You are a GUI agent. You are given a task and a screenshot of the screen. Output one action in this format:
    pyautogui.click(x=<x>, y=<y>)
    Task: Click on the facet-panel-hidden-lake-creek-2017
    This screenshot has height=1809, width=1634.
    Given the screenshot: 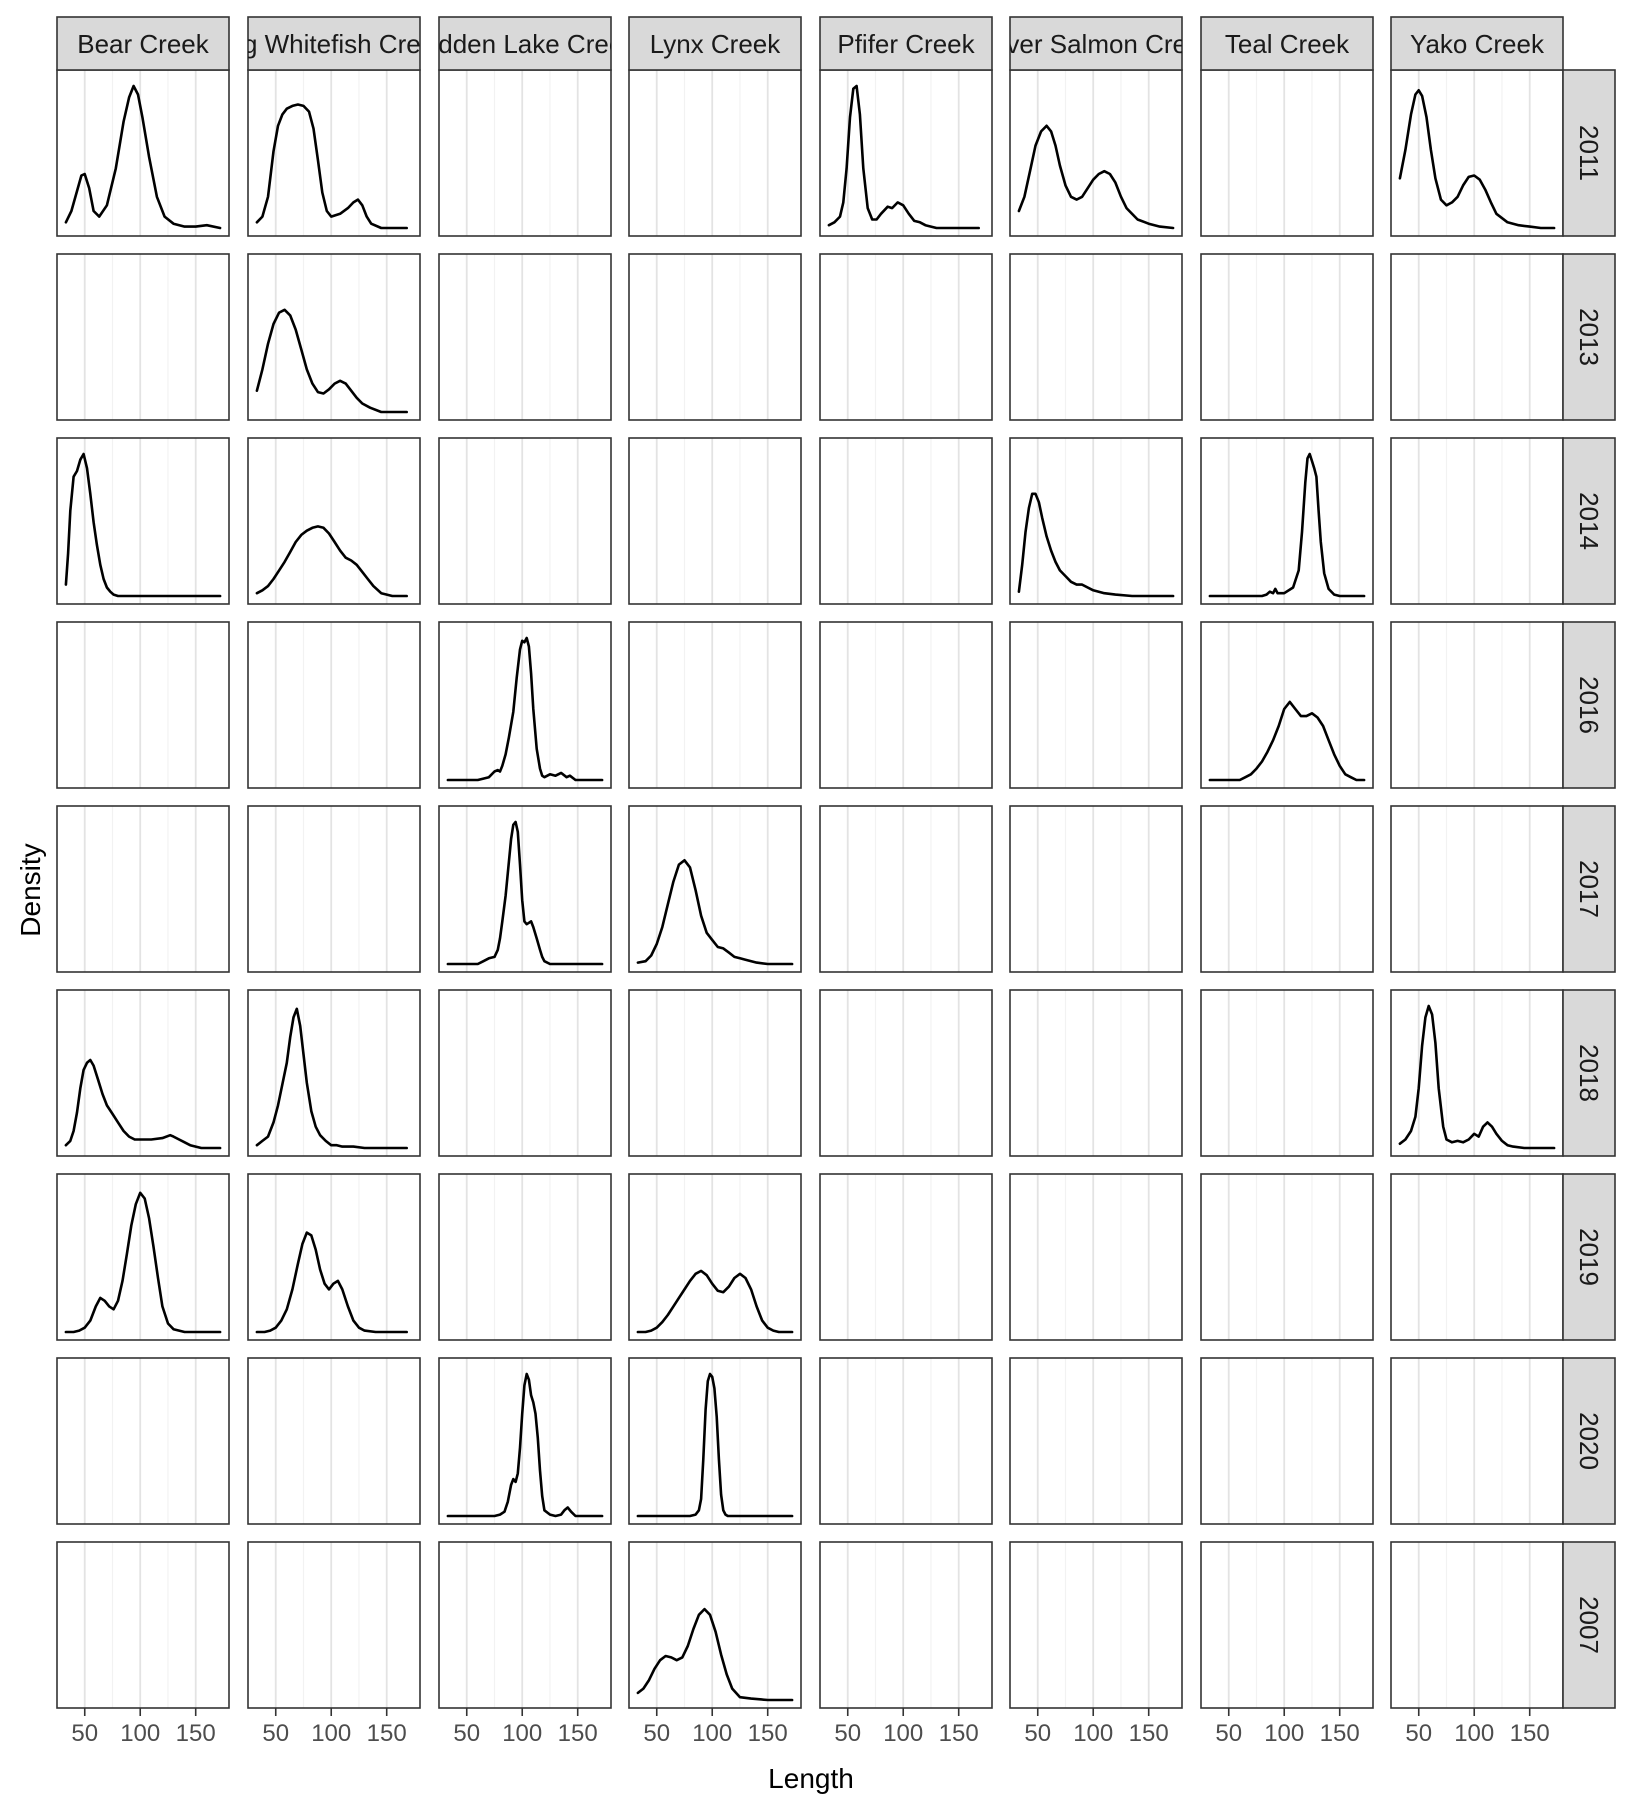 What is the action you would take?
    pyautogui.click(x=525, y=889)
    